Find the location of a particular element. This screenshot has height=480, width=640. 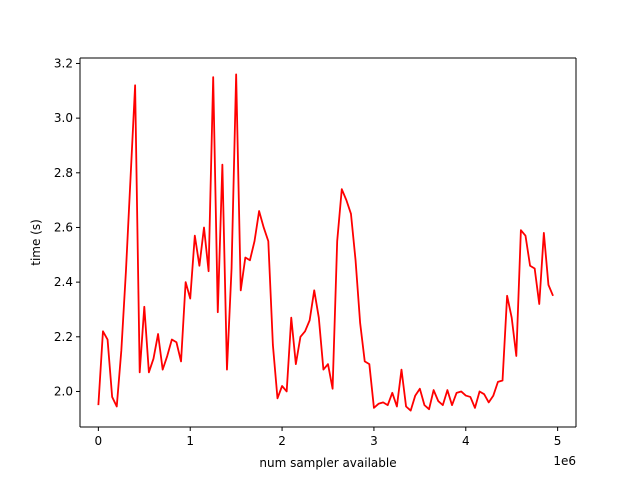

y-tick-label: 2.8 is located at coordinates (63, 173).